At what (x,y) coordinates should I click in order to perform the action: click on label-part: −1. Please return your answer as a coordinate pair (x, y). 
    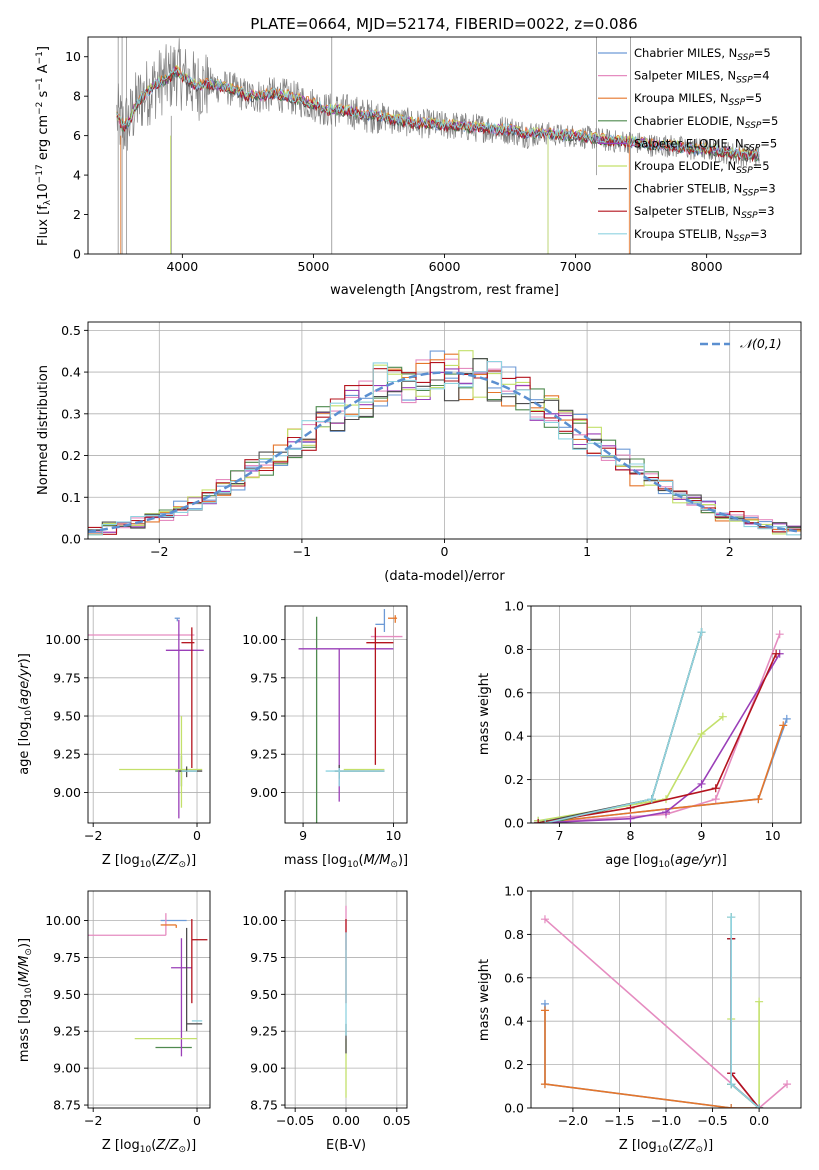
    Looking at the image, I should click on (40, 57).